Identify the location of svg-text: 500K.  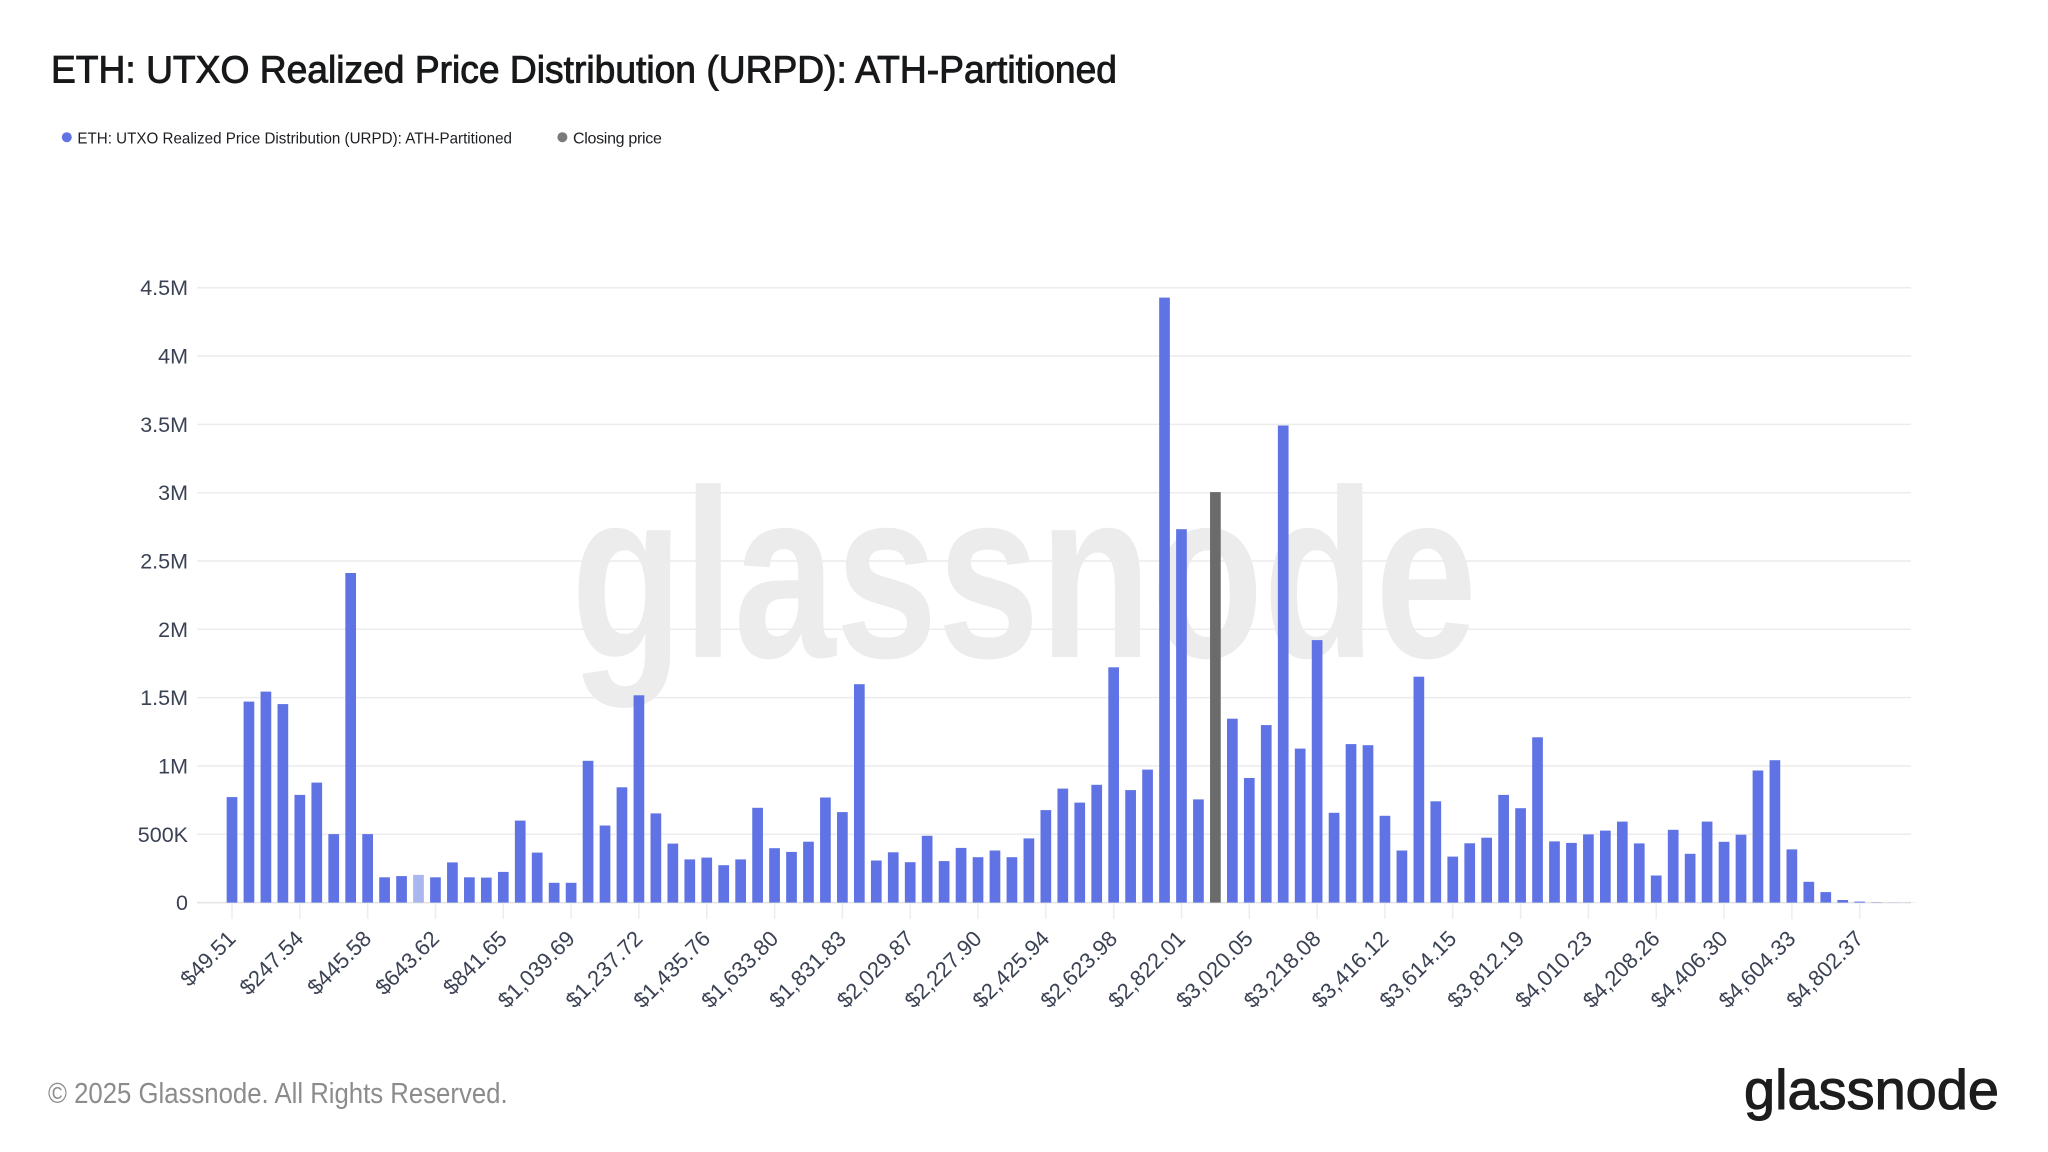
(163, 835).